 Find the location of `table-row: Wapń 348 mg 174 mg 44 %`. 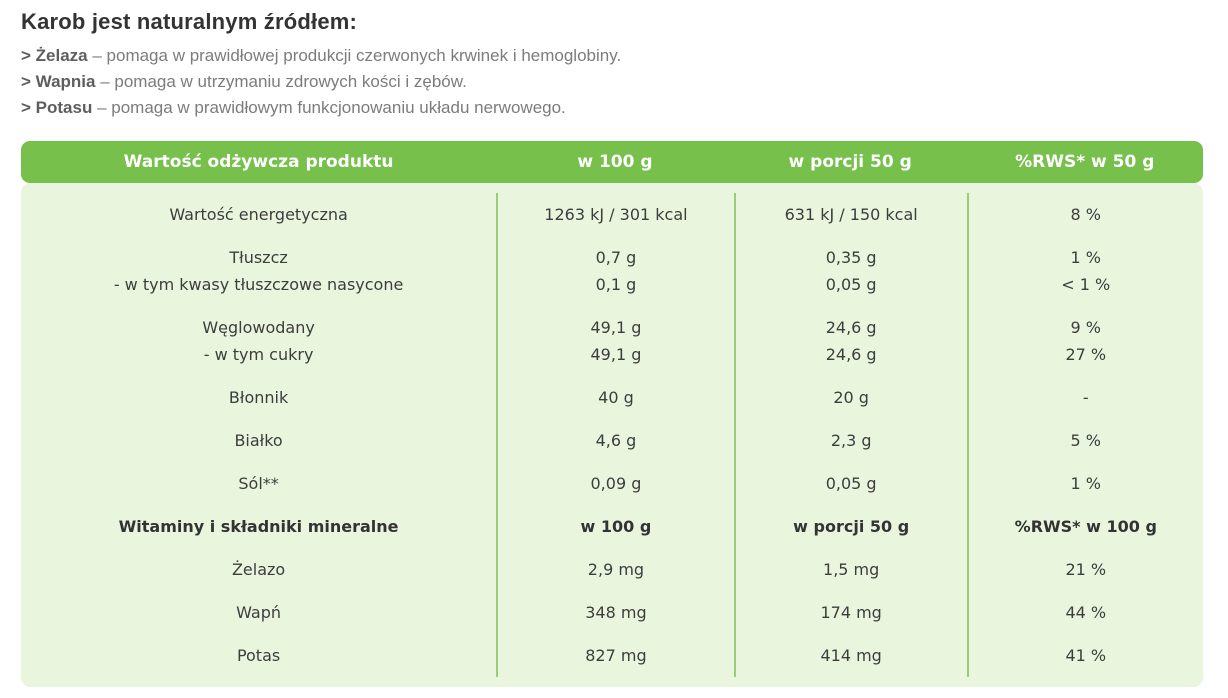

table-row: Wapń 348 mg 174 mg 44 % is located at coordinates (612, 612).